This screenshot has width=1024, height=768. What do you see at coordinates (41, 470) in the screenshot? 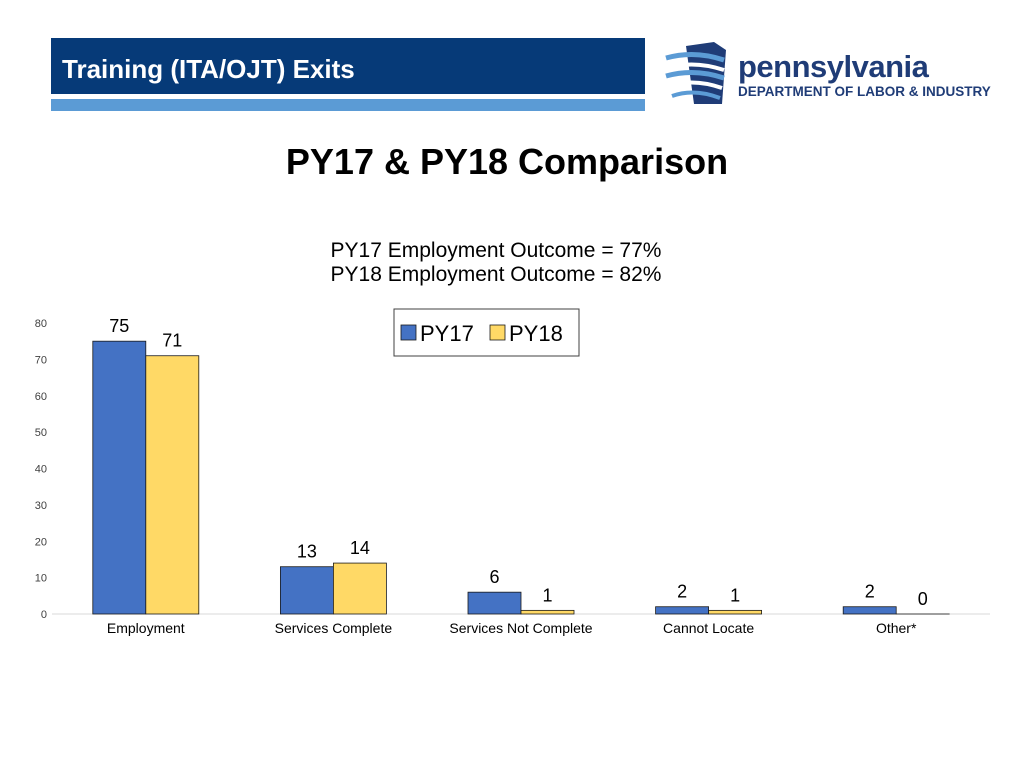
I see `y-tick-label: 40` at bounding box center [41, 470].